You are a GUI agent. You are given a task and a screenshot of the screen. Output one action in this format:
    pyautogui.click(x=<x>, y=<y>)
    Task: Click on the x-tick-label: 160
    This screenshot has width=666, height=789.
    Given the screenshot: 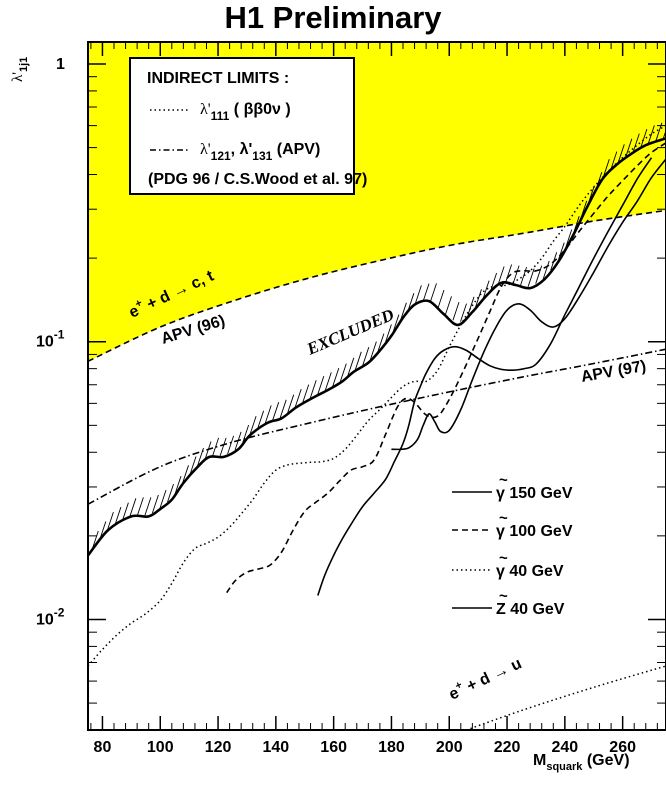 What is the action you would take?
    pyautogui.click(x=333, y=747)
    